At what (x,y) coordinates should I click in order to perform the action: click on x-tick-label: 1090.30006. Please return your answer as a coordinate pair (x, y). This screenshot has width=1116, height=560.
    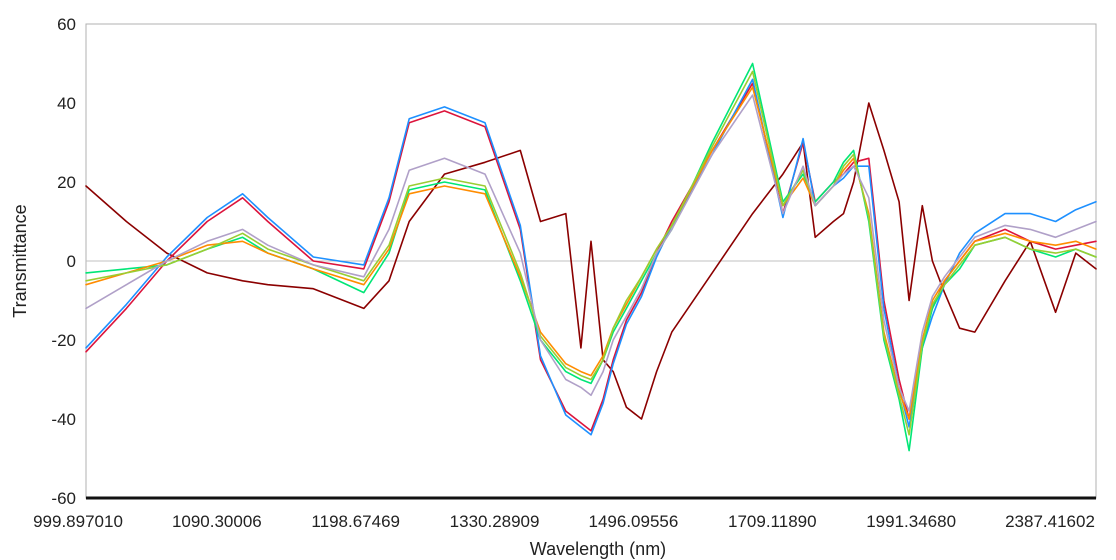
    Looking at the image, I should click on (217, 521).